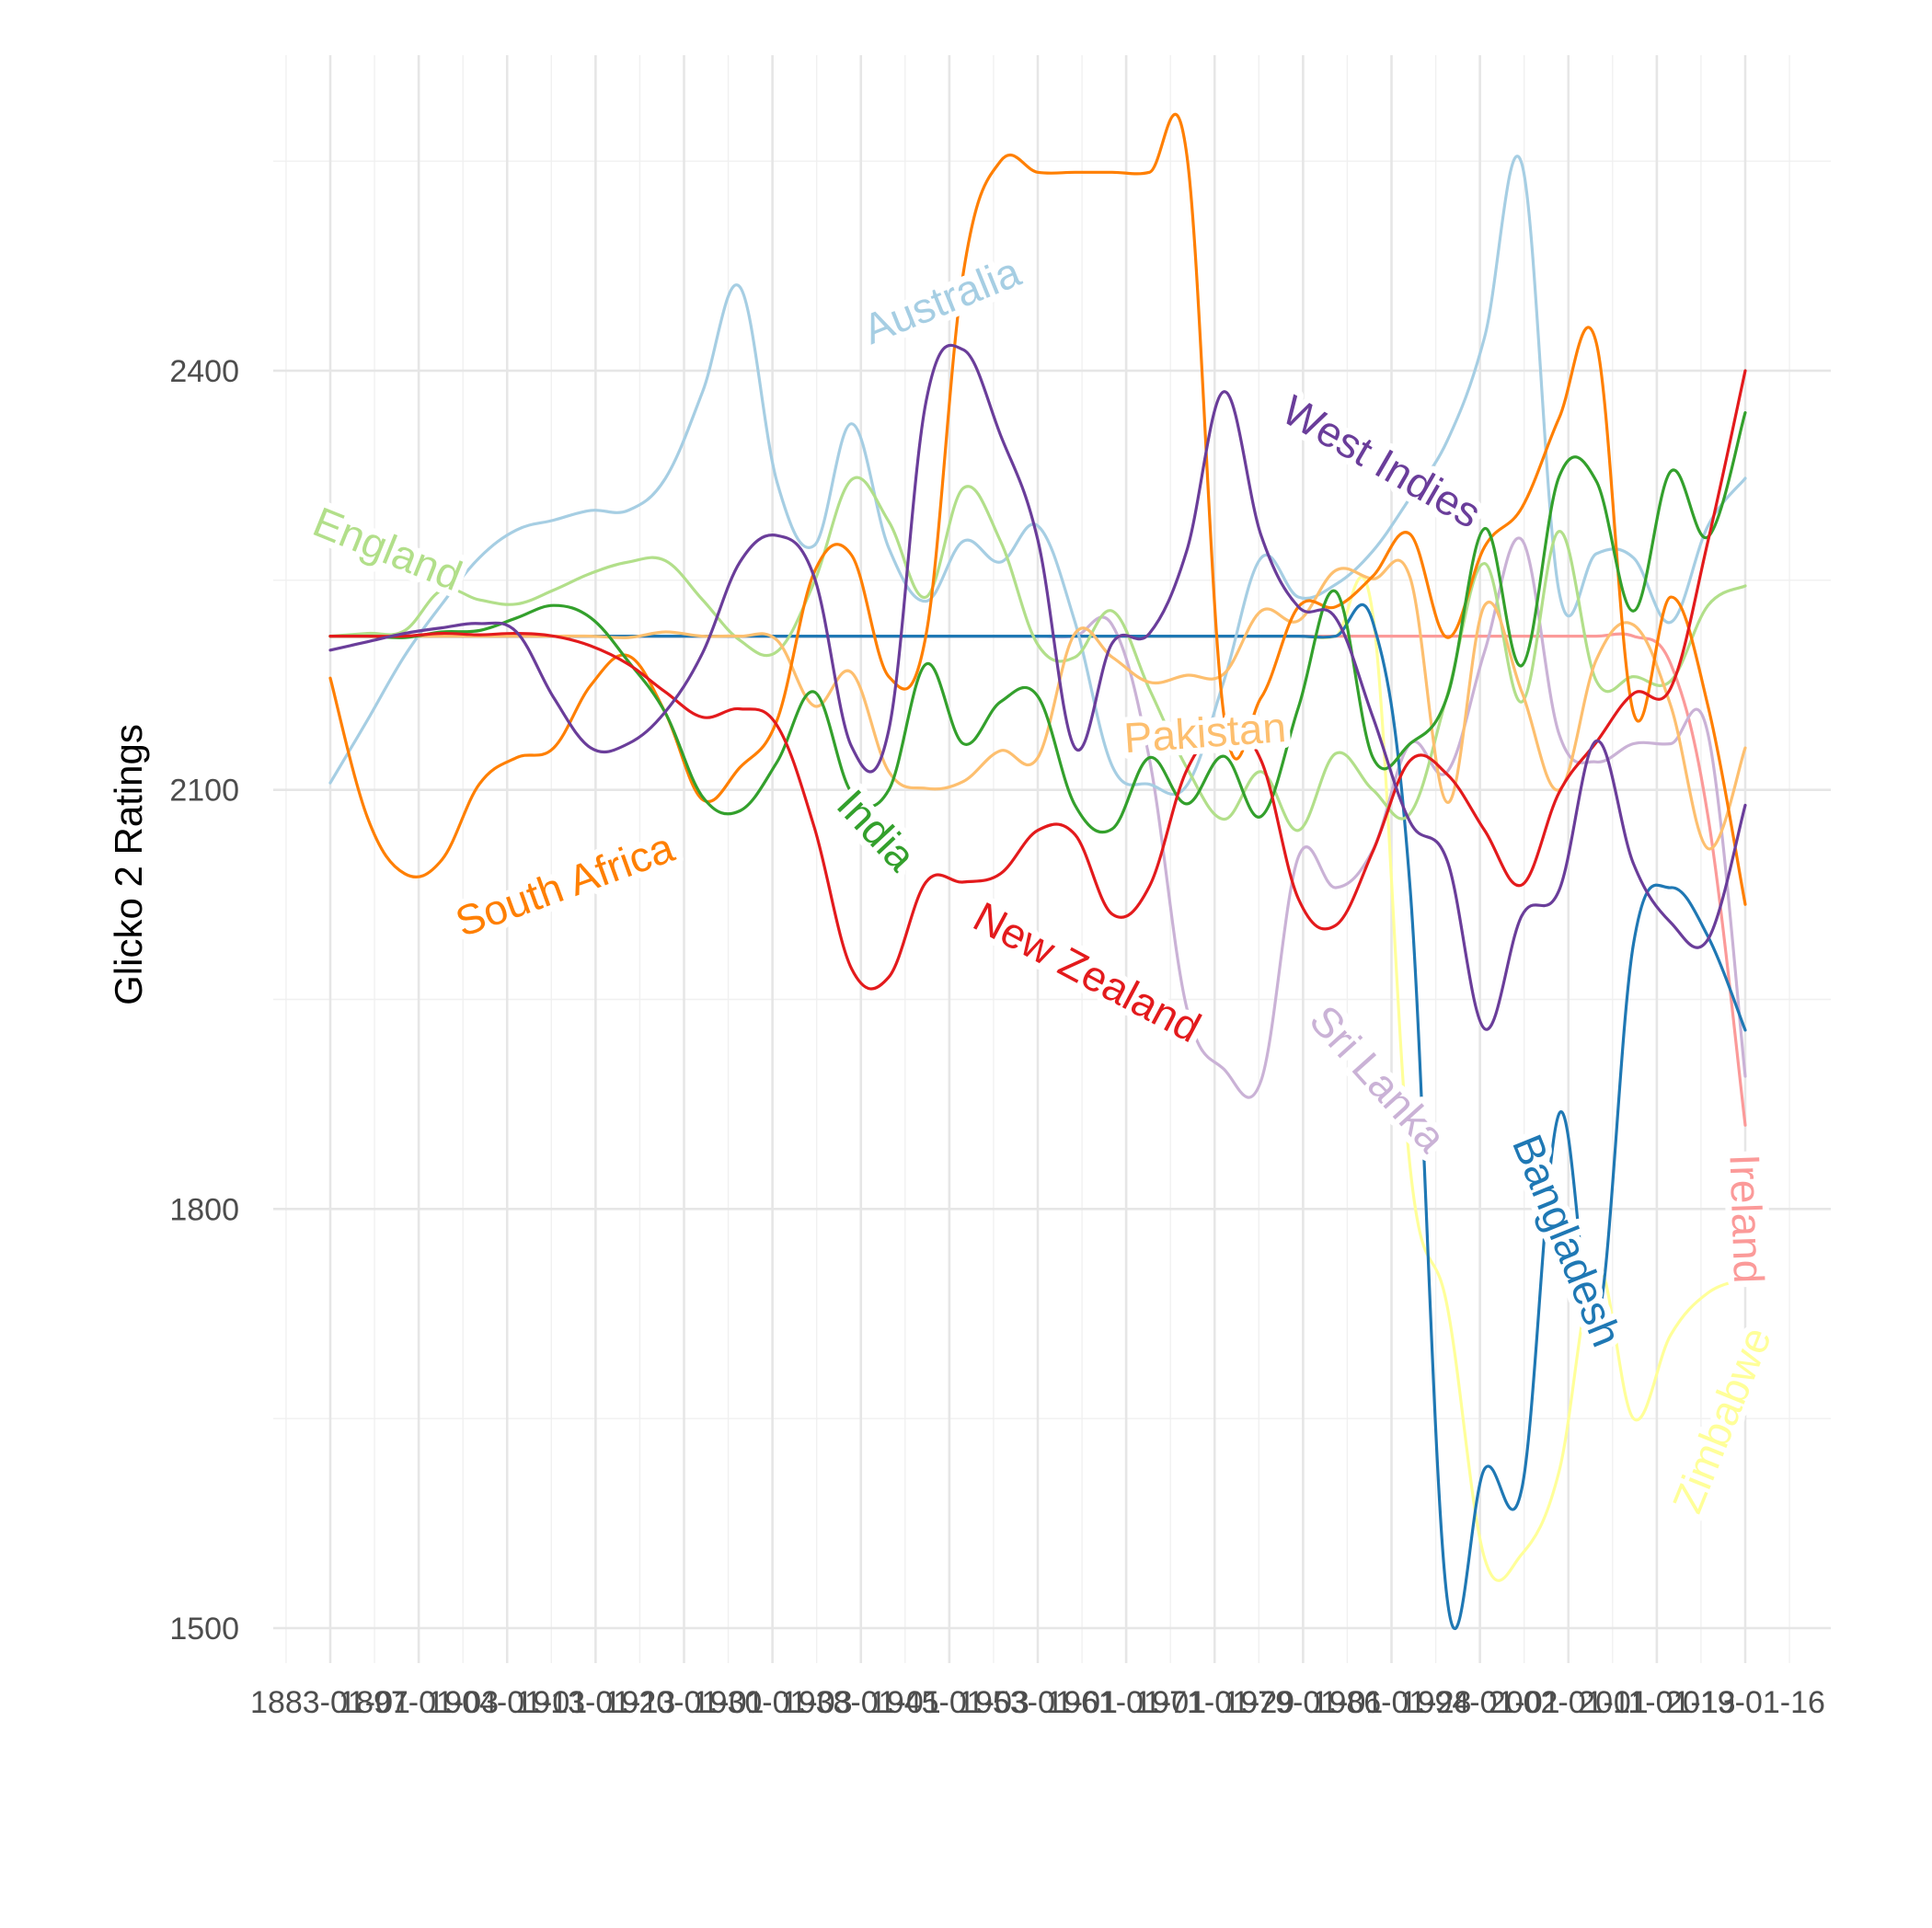 The image size is (1932, 1928). Describe the element at coordinates (1378, 1079) in the screenshot. I see `series-label-sri-lanka: Sri Lanka` at that location.